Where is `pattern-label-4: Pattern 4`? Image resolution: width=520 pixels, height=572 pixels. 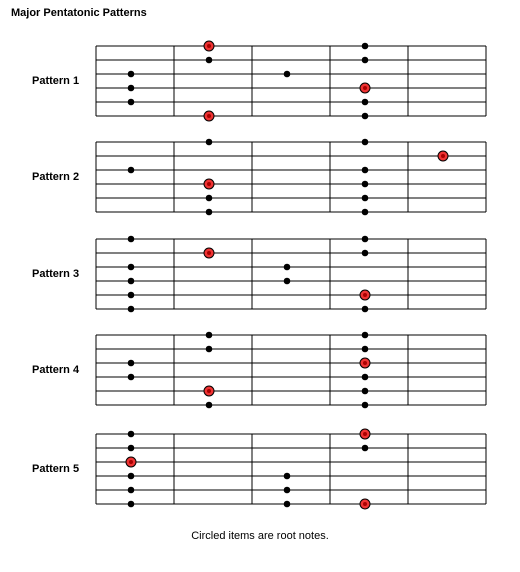
pattern-label-4: Pattern 4 is located at coordinates (56, 370).